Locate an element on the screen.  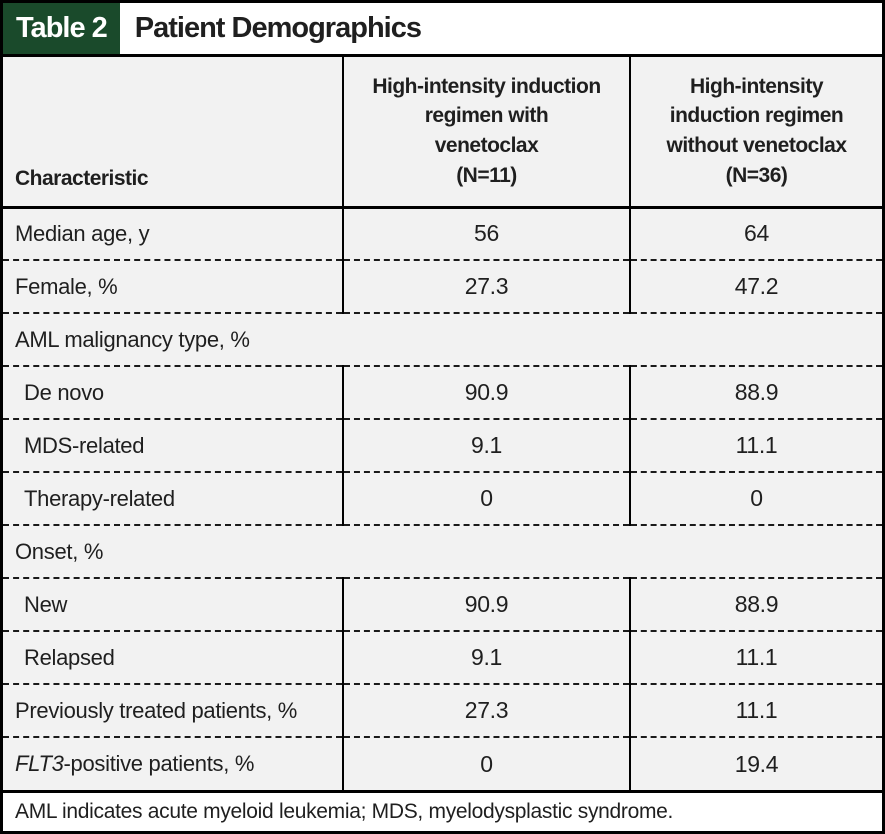
row-label: De novo is located at coordinates (173, 392).